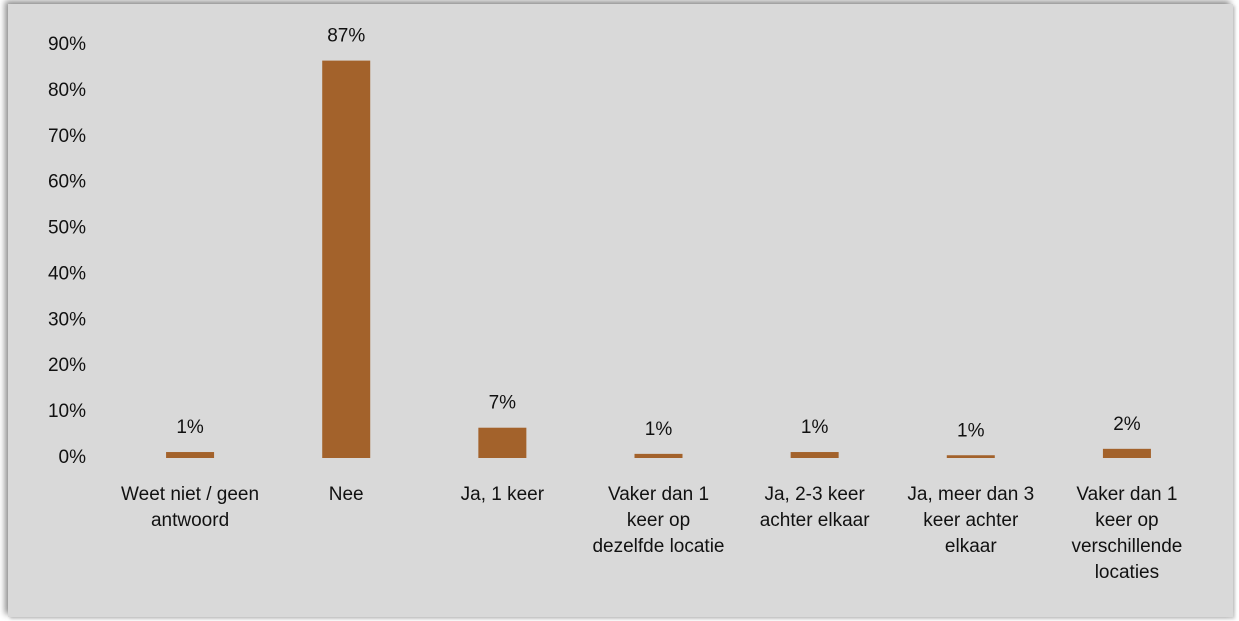  What do you see at coordinates (67, 136) in the screenshot?
I see `y-tick-label: 70%` at bounding box center [67, 136].